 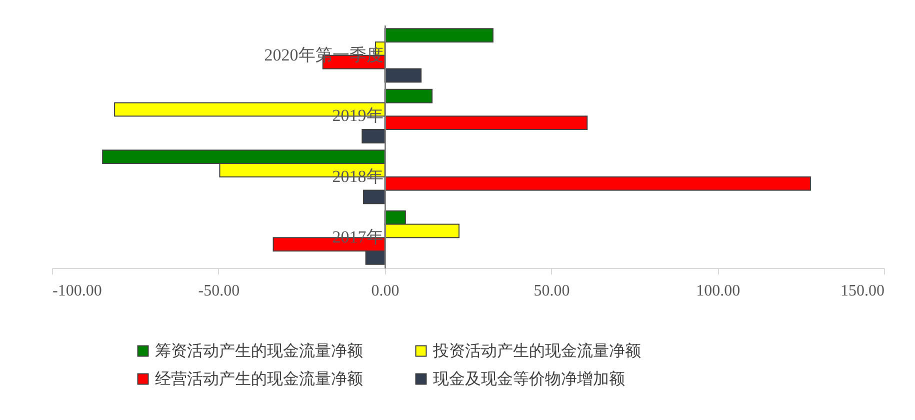 I want to click on legend-label: 现金及现金等价物净增加额, so click(x=529, y=378).